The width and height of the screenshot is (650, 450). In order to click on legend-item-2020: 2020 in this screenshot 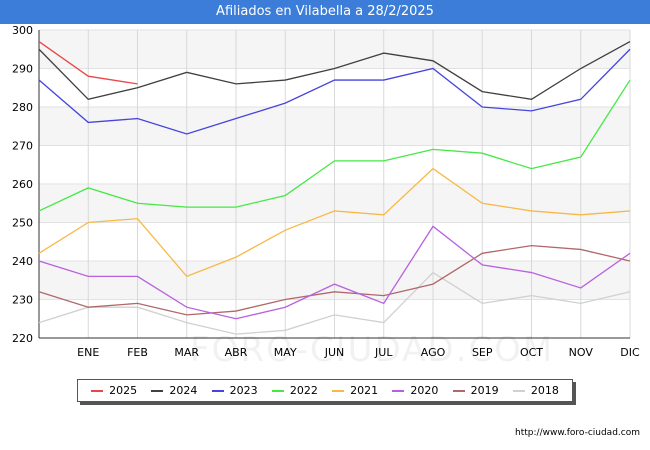, I will do `click(415, 390)`.